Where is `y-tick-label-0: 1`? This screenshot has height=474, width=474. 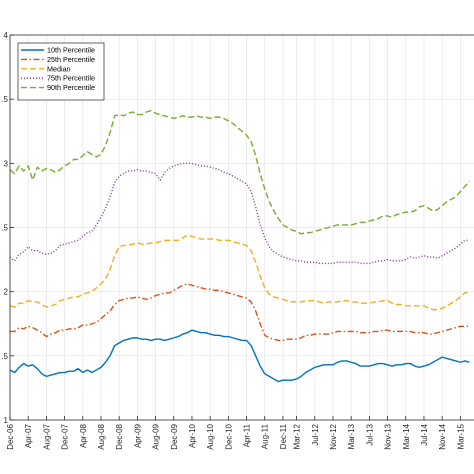 y-tick-label-0: 1 is located at coordinates (6, 420).